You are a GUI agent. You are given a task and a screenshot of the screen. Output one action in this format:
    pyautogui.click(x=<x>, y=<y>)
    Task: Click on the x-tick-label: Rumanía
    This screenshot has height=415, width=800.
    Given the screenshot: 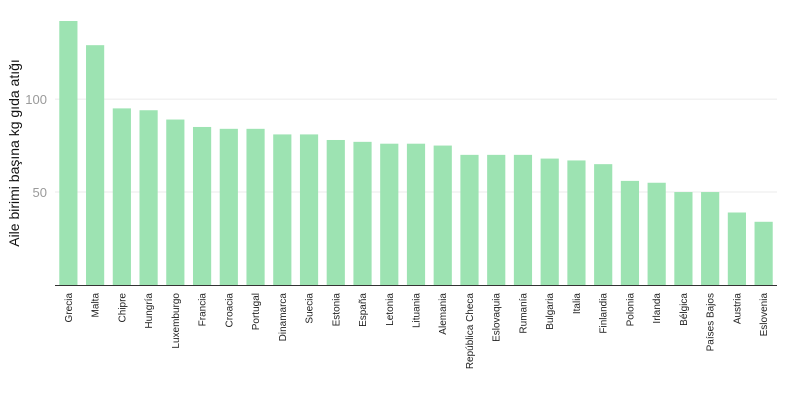 What is the action you would take?
    pyautogui.click(x=523, y=313)
    